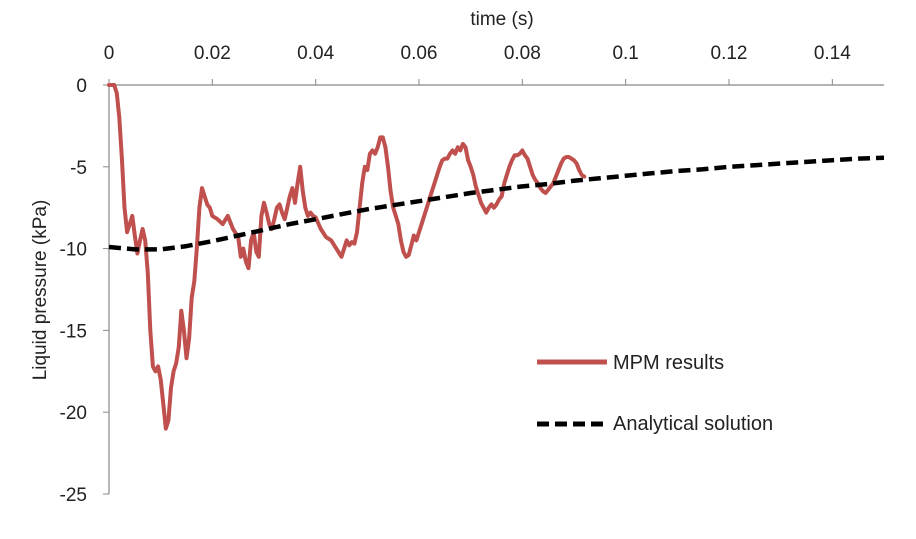 This screenshot has height=539, width=916. I want to click on x-tick-label: 0.04, so click(315, 53).